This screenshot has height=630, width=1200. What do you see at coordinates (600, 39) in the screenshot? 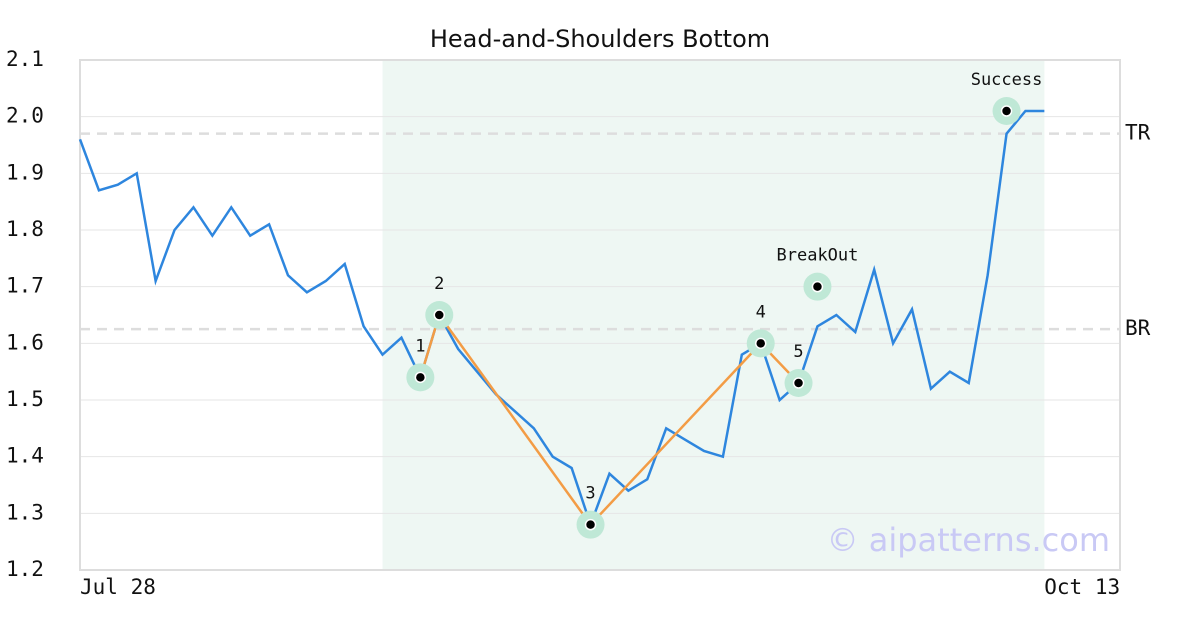
I see `chart-title: Head-and-Shoulders Bottom` at bounding box center [600, 39].